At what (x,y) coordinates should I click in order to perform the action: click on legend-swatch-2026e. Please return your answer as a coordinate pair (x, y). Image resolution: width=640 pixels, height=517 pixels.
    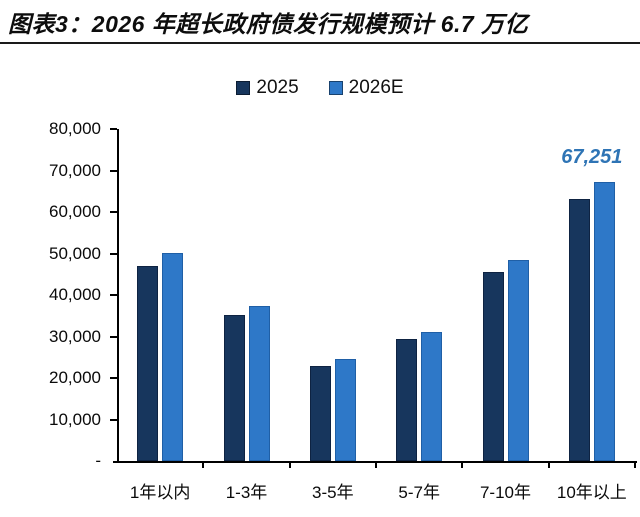
    Looking at the image, I should click on (335, 88).